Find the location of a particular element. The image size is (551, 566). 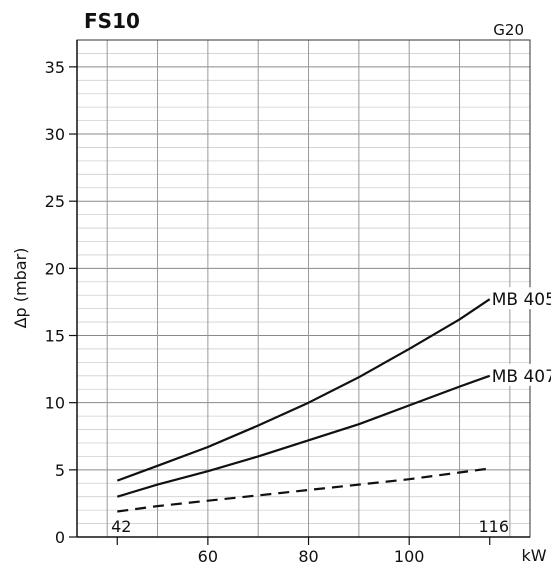

chart-title: FS10 is located at coordinates (112, 21).